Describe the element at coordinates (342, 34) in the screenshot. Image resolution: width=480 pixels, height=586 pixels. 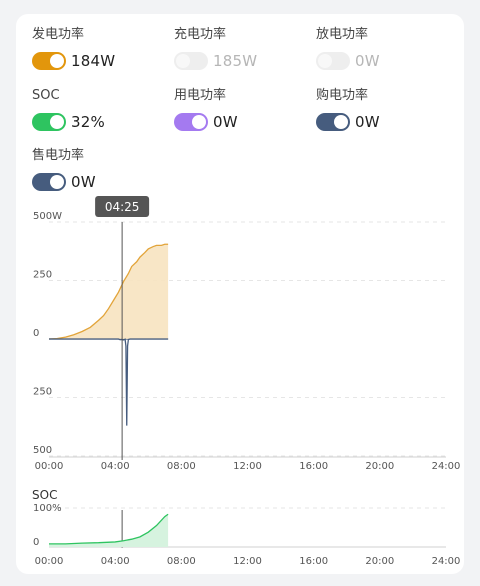
I see `metric-label: 放电功率` at that location.